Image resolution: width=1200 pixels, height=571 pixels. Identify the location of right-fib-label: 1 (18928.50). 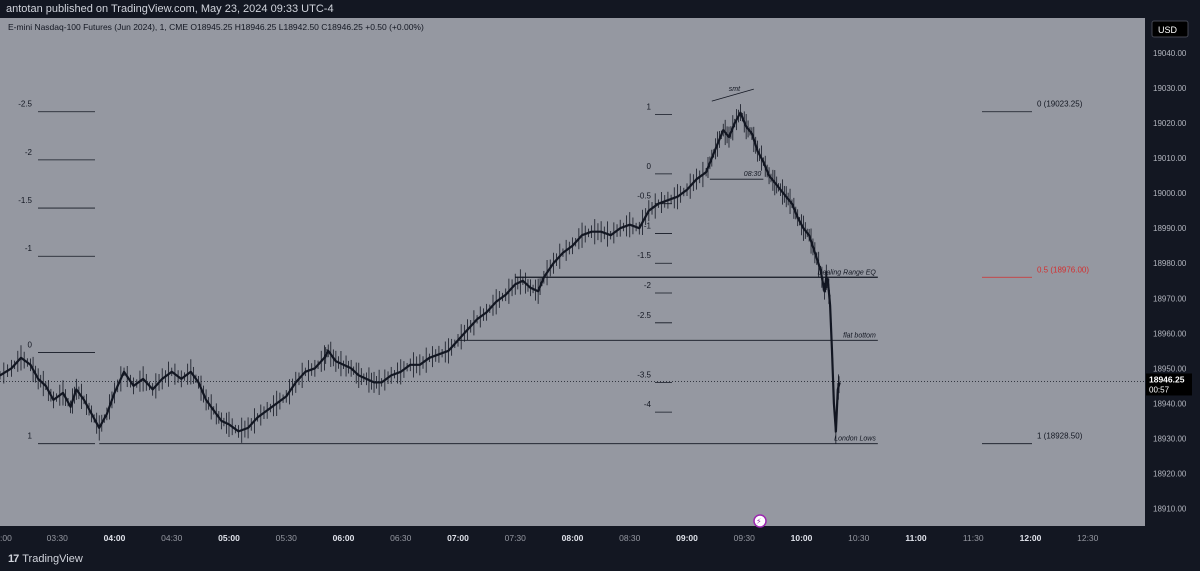
(1060, 436).